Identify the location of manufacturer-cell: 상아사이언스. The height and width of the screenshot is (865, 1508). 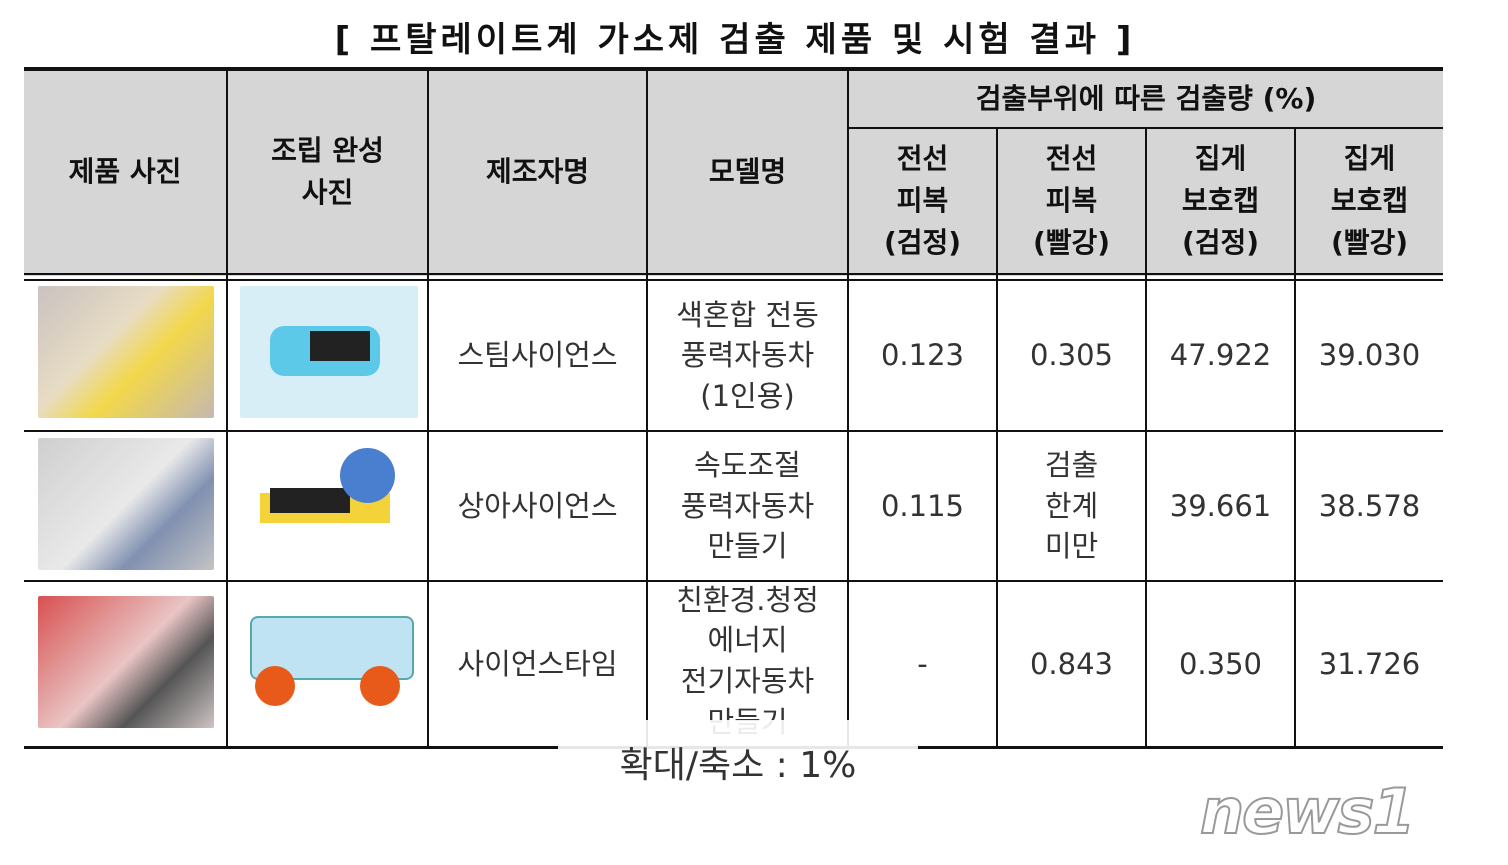
(537, 505).